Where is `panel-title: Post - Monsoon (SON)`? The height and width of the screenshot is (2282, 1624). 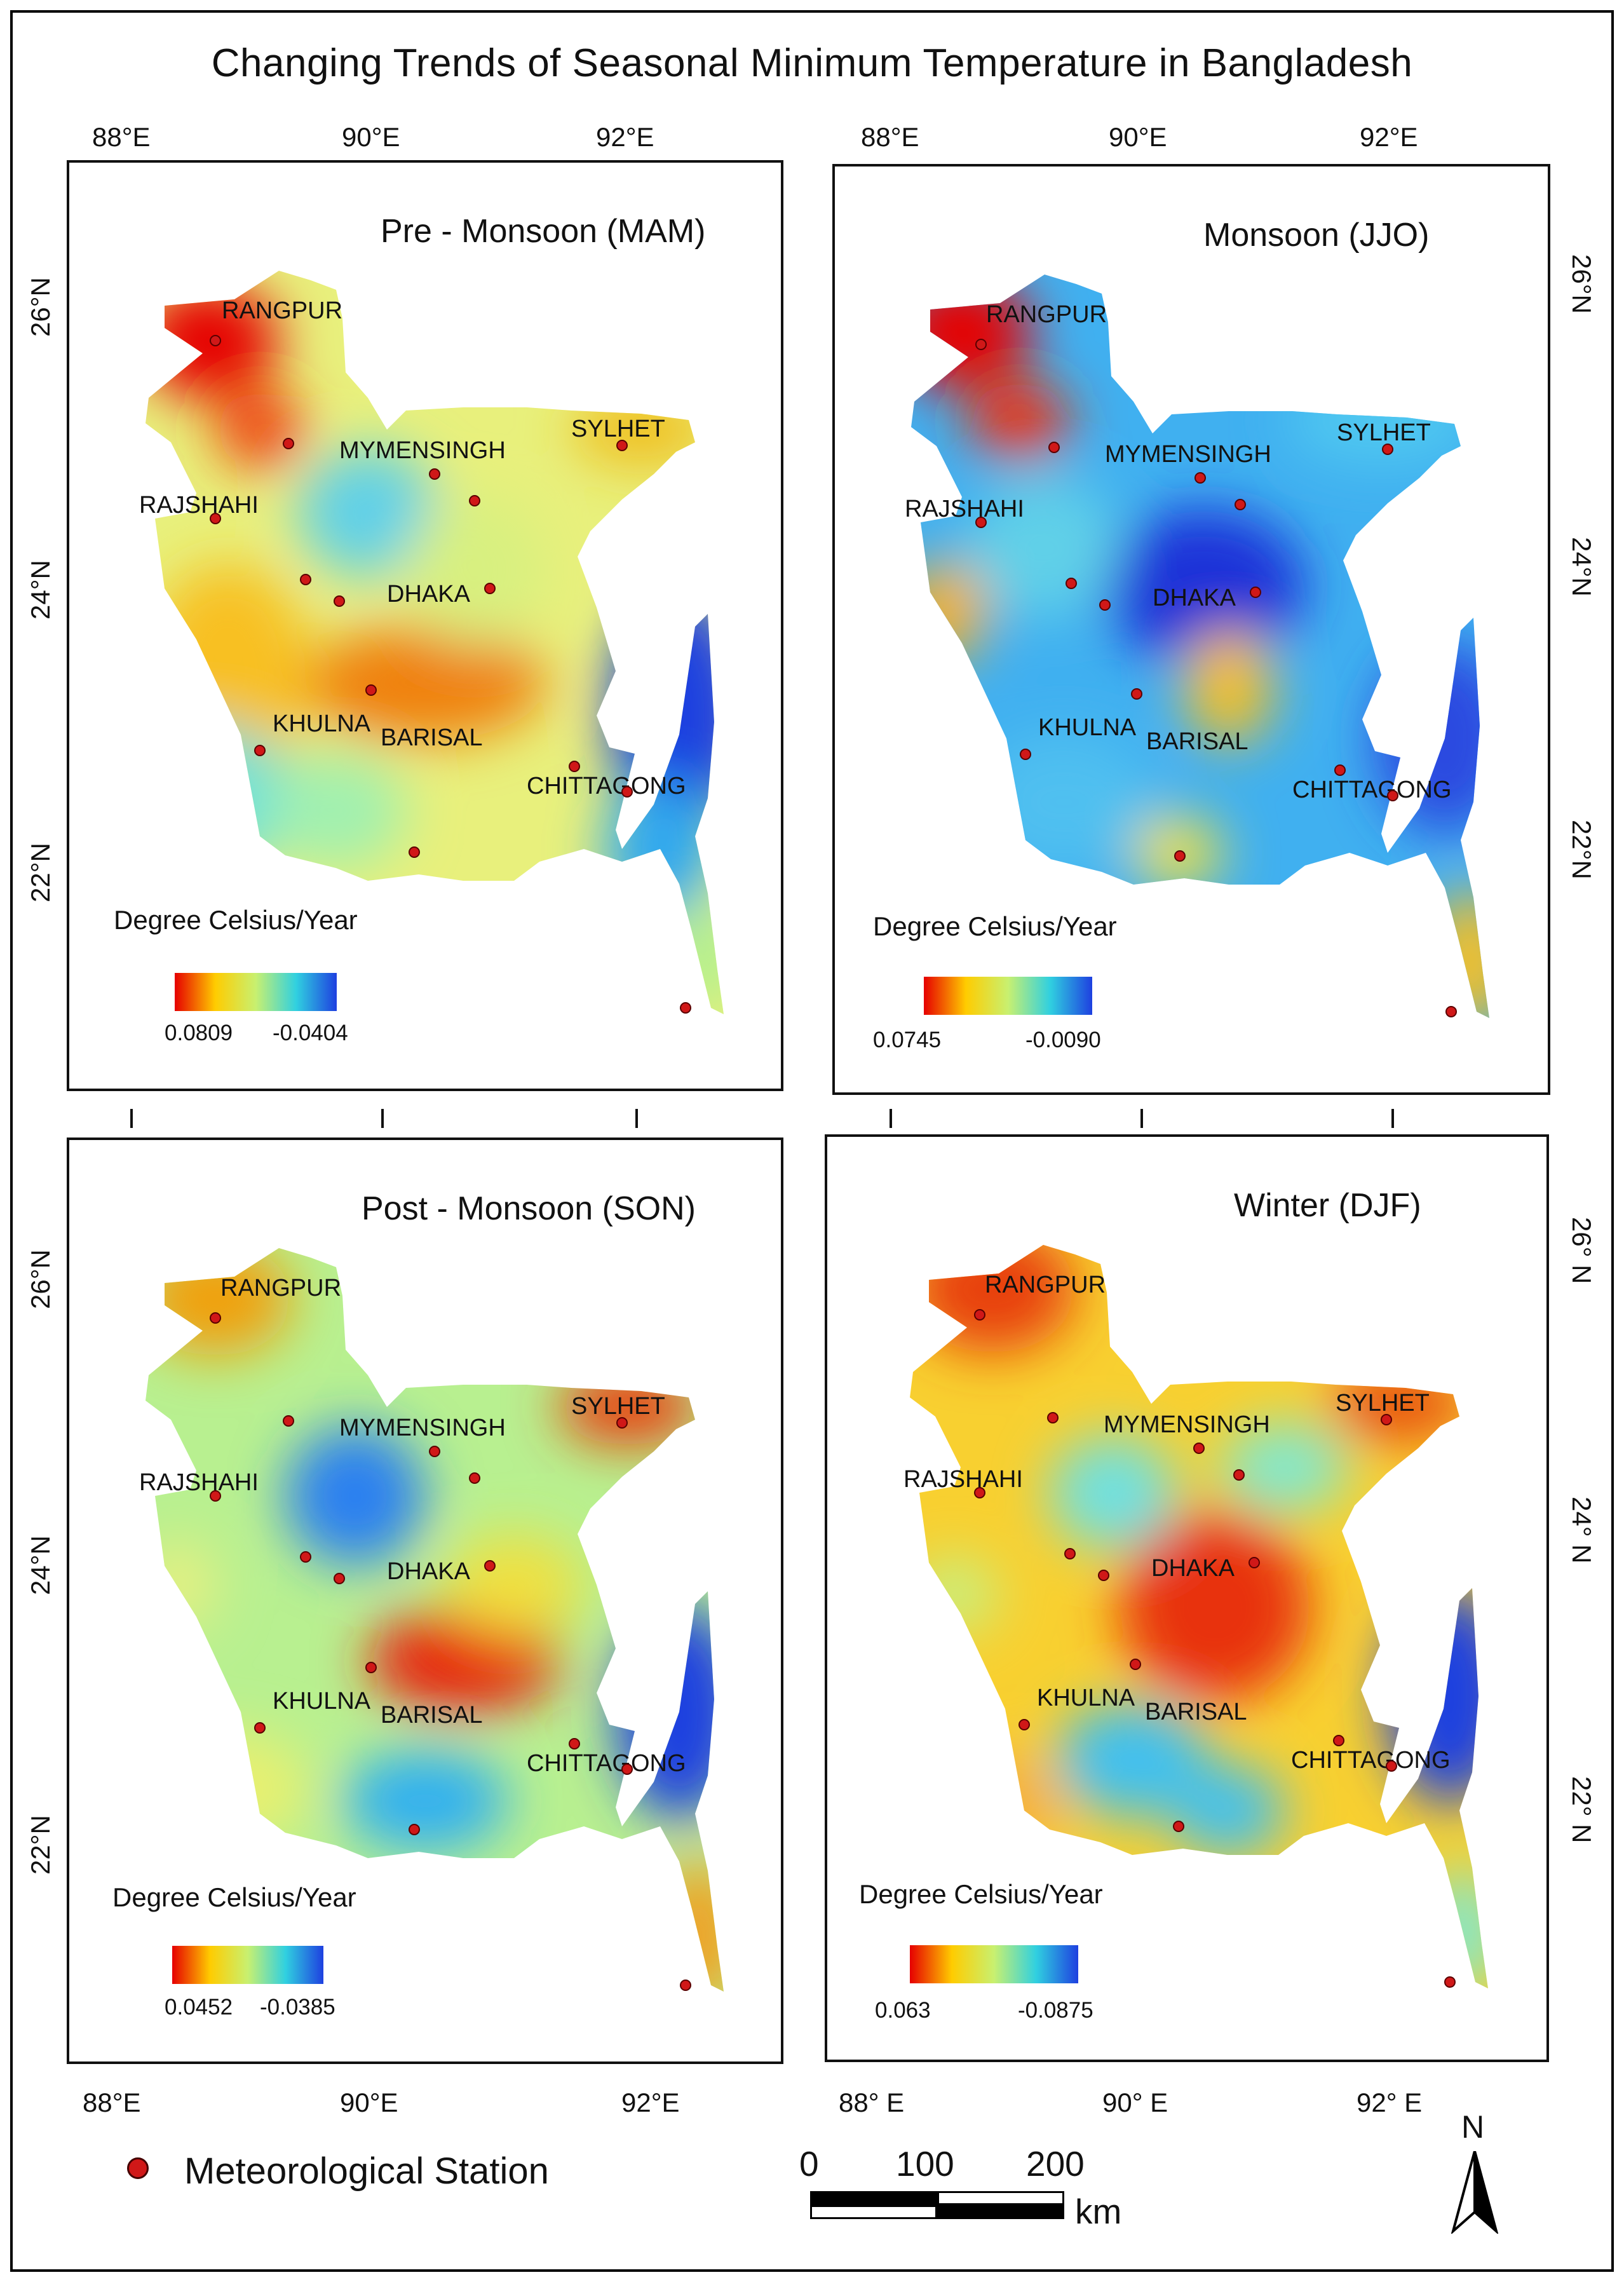
panel-title: Post - Monsoon (SON) is located at coordinates (529, 1208).